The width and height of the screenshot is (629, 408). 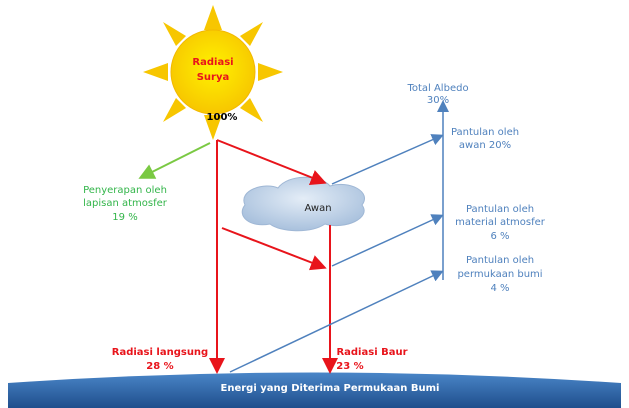 What do you see at coordinates (330, 388) in the screenshot?
I see `earth-label: Energi yang Diterima Permukaan Bumi` at bounding box center [330, 388].